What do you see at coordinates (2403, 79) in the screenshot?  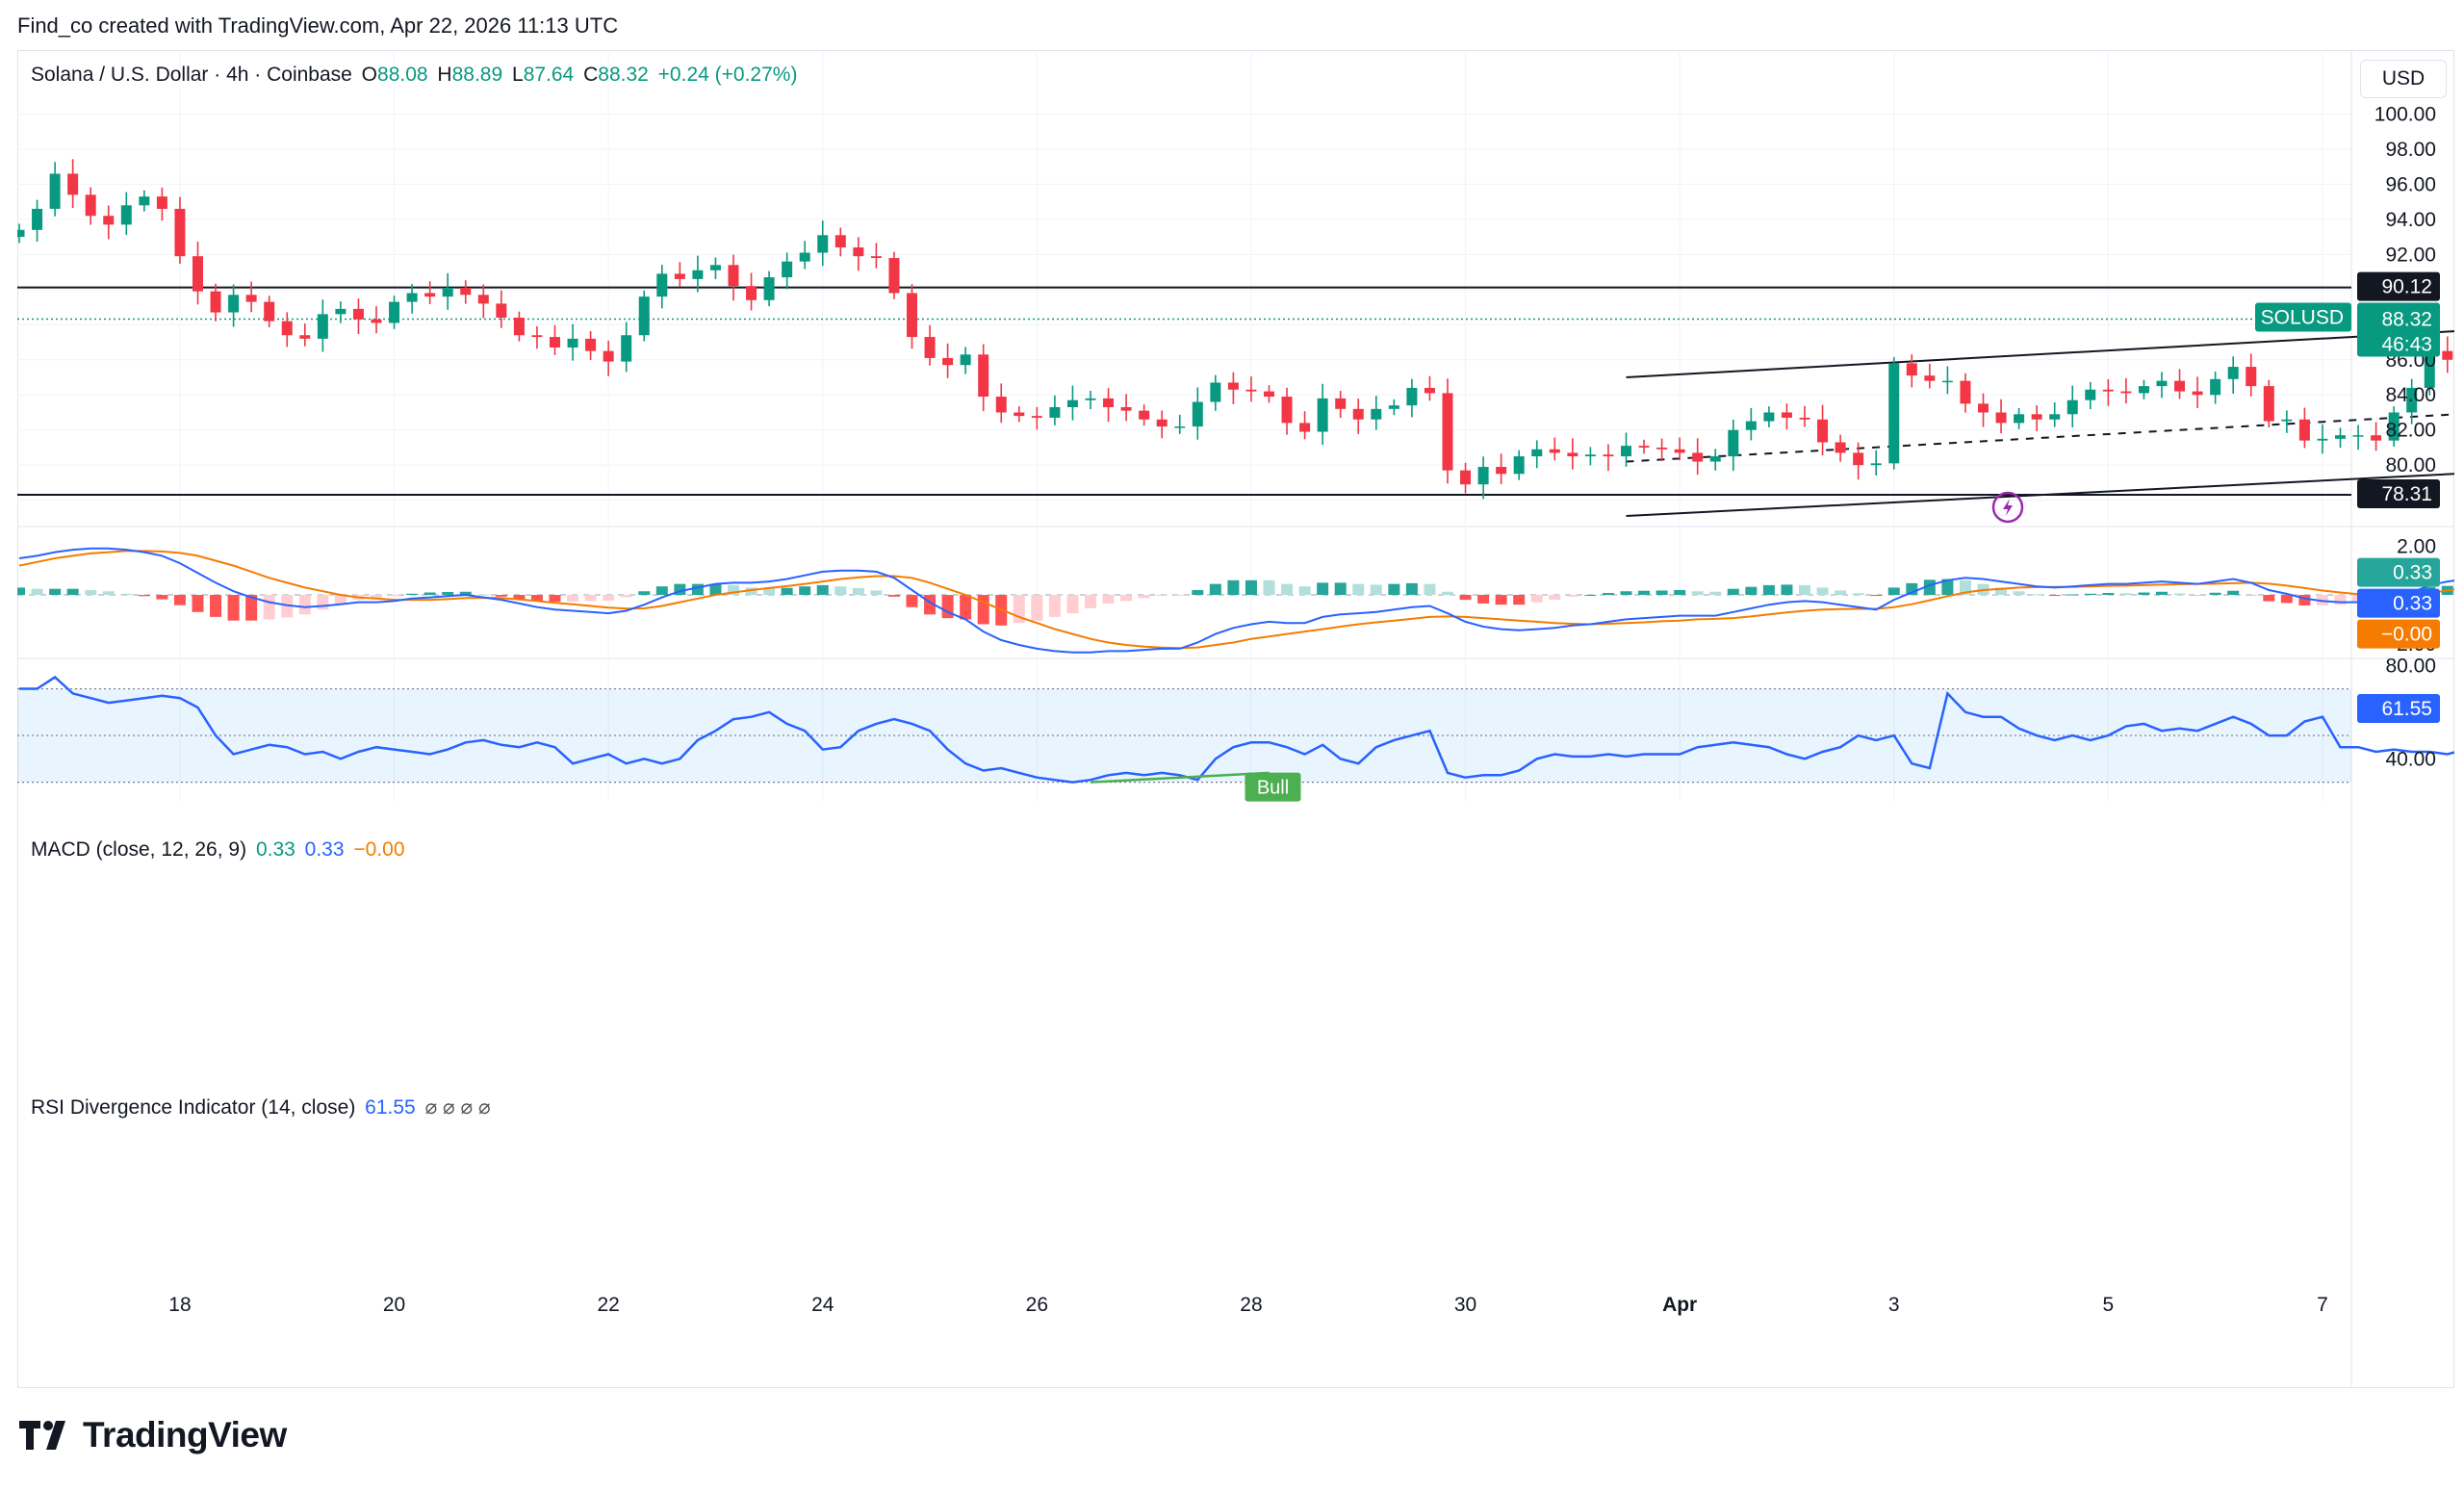 I see `currency-button: USD` at bounding box center [2403, 79].